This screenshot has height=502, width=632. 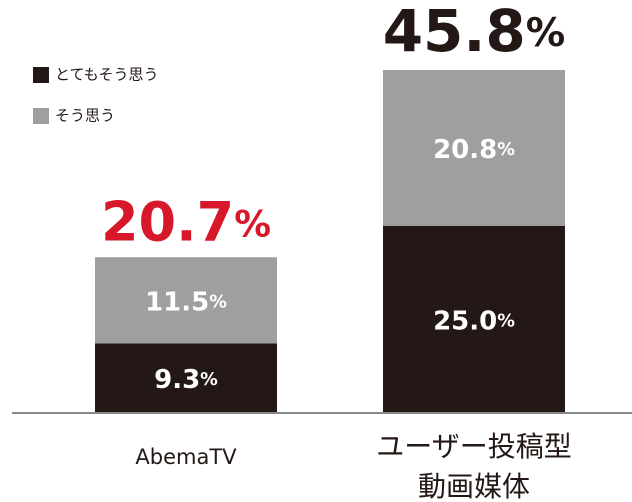 I want to click on category-label: AbemaTV, so click(x=186, y=457).